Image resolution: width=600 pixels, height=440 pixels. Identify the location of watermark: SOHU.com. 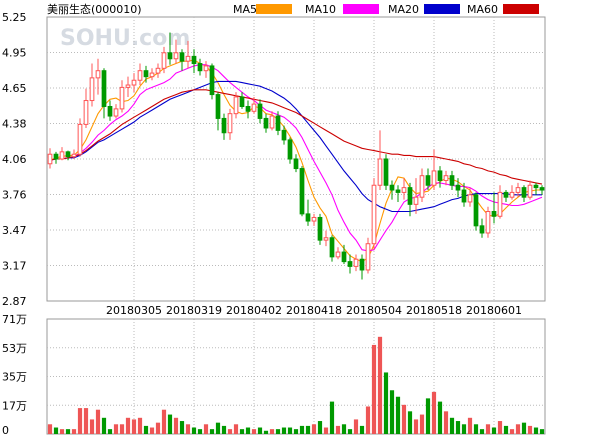
(125, 38).